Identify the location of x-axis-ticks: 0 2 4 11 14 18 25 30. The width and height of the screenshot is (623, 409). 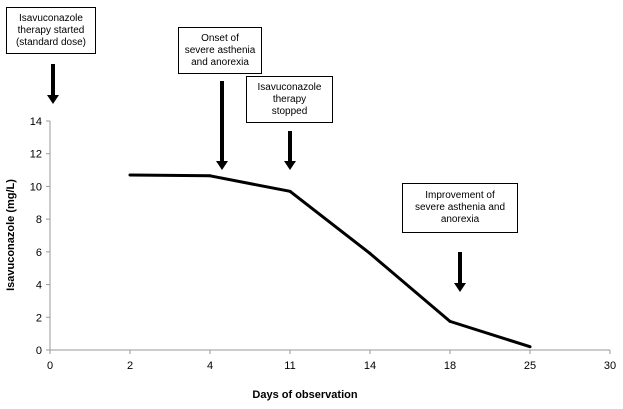
(331, 361).